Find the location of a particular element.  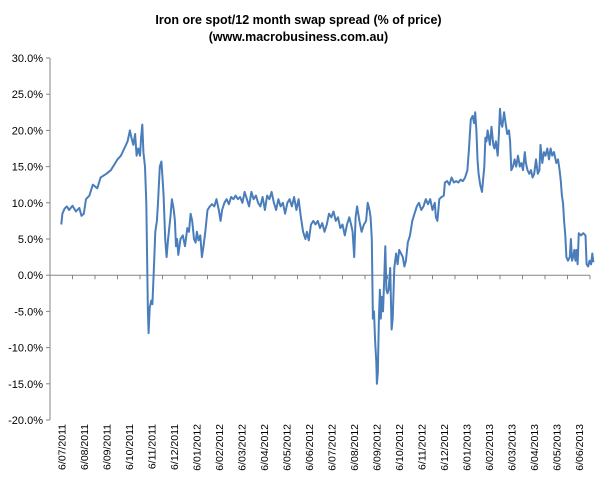

x-tick-label: 6/08/2011 is located at coordinates (85, 447).